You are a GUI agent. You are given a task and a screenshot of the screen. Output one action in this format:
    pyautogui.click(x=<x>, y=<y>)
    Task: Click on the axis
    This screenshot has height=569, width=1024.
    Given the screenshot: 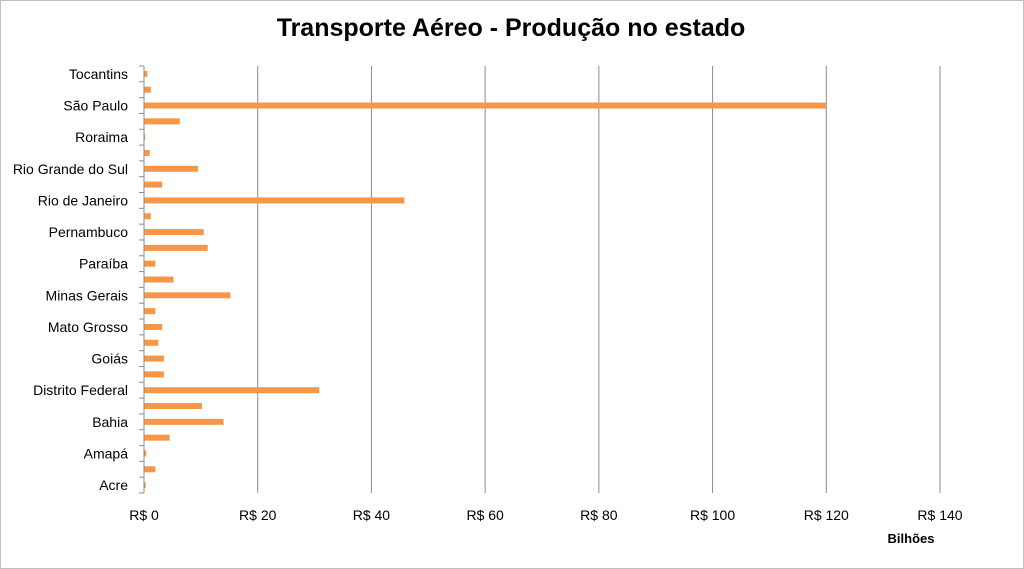 What is the action you would take?
    pyautogui.click(x=142, y=279)
    